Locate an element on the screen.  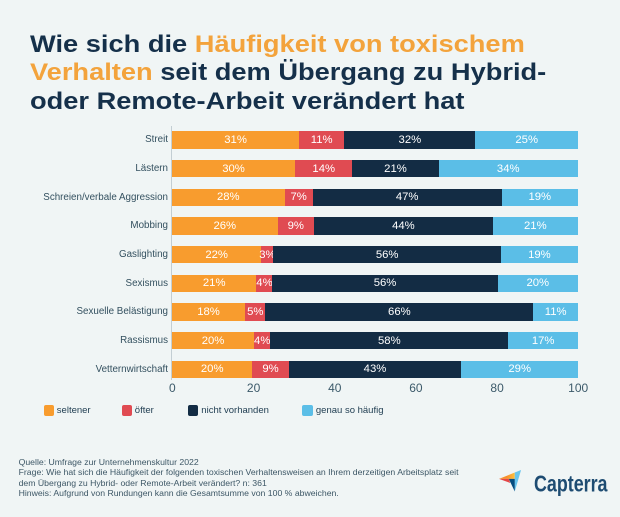
svg-text: Capterra is located at coordinates (571, 483).